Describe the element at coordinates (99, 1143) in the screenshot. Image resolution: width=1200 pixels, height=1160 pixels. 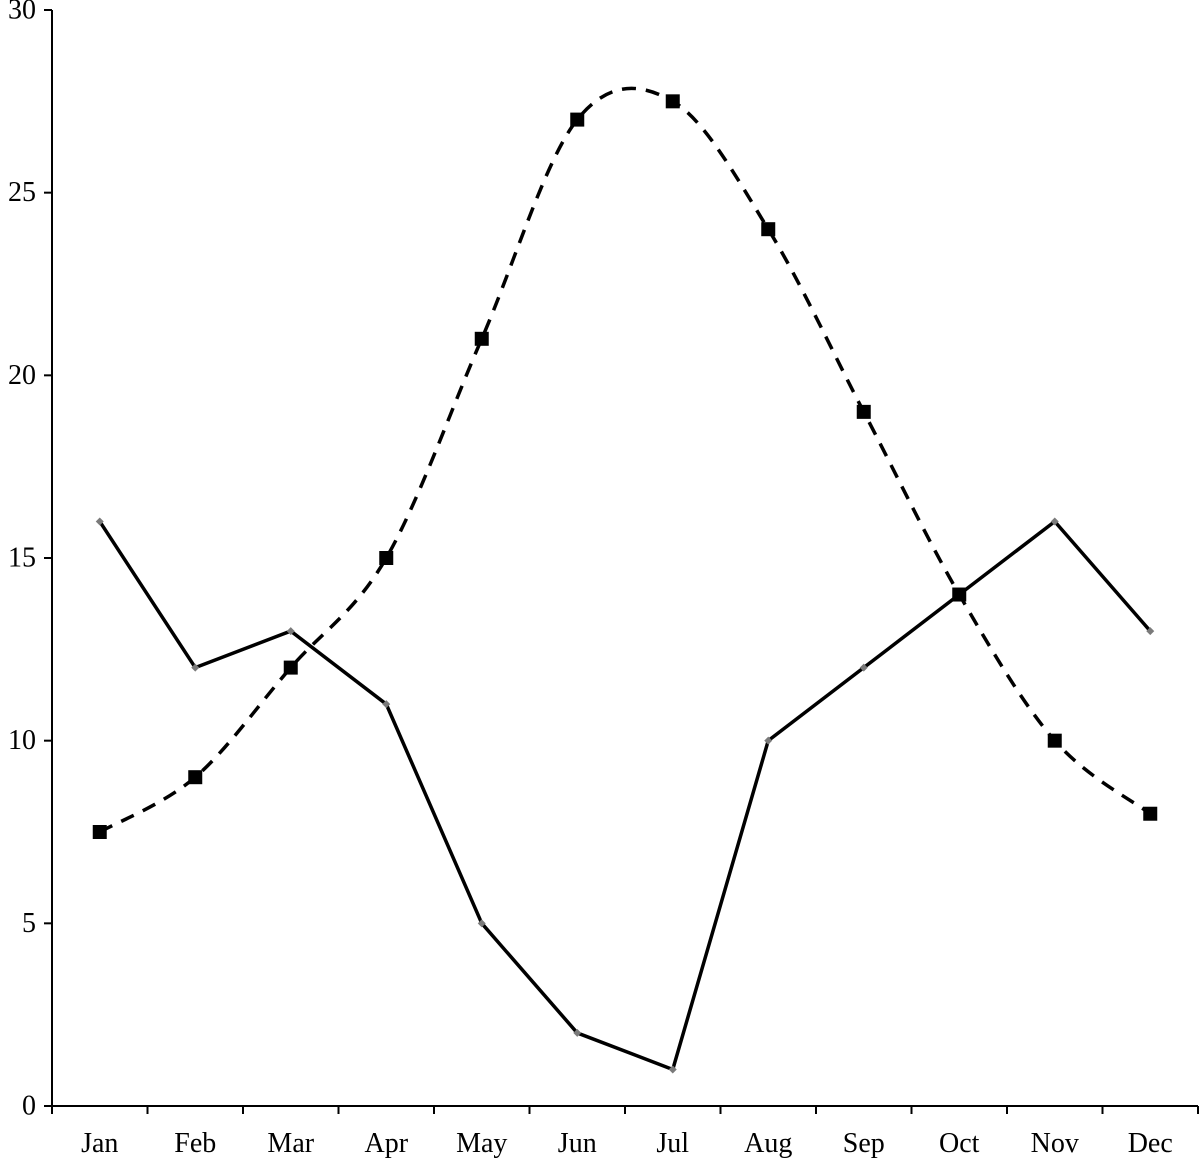
I see `x-tick-label: Jan` at that location.